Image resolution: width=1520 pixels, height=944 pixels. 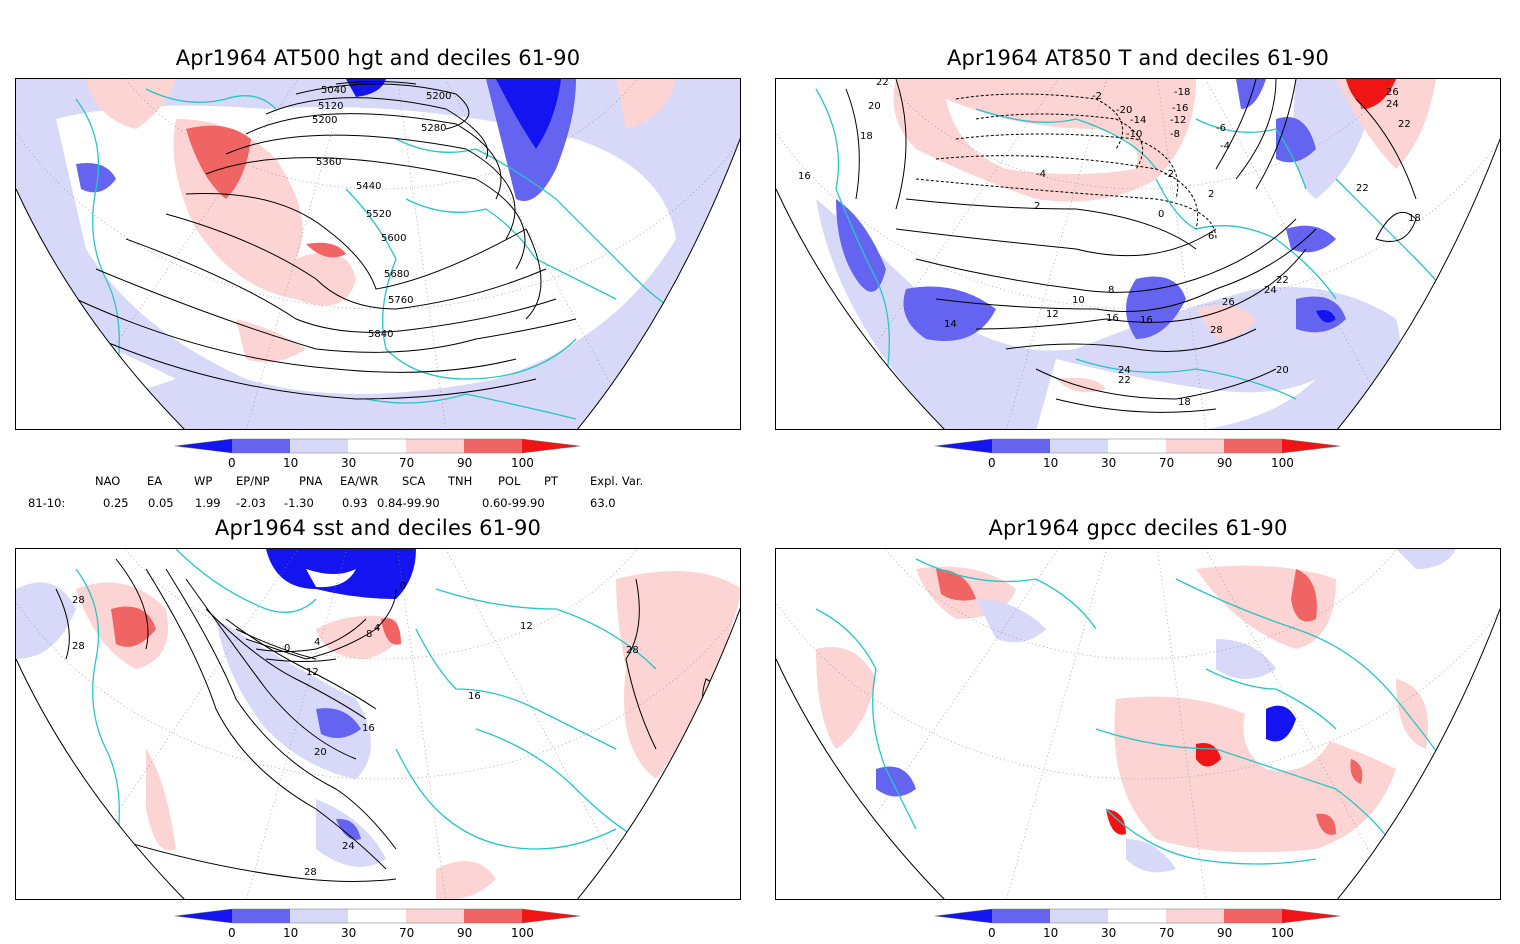 I want to click on contour-label: -10, so click(x=1134, y=134).